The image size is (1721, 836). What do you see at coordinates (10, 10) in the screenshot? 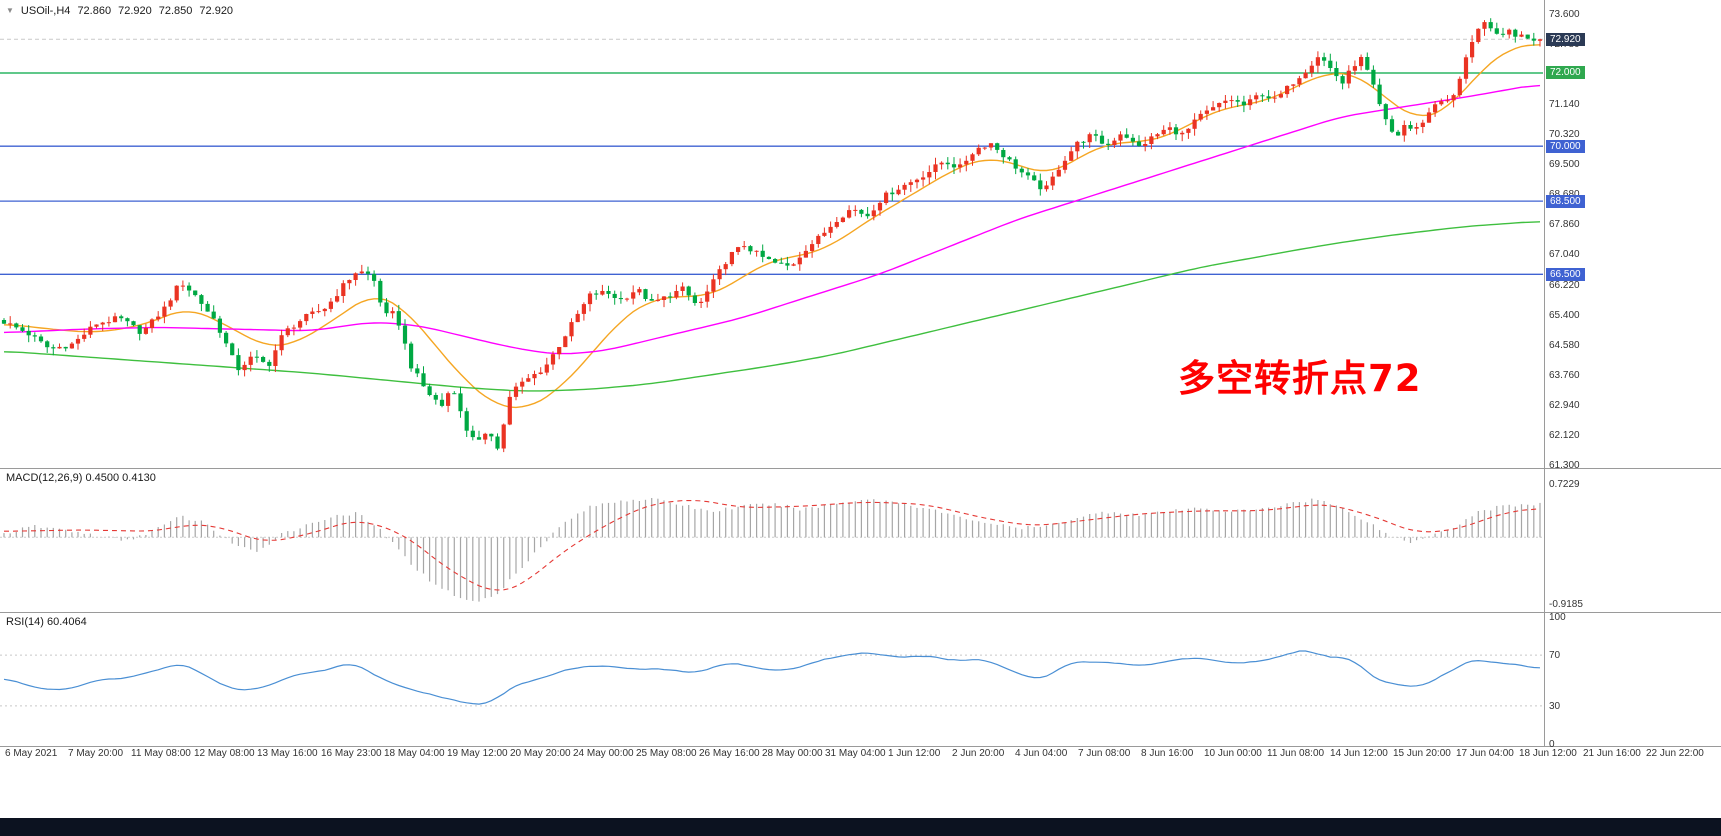
I see `expander-icon: ▼` at bounding box center [10, 10].